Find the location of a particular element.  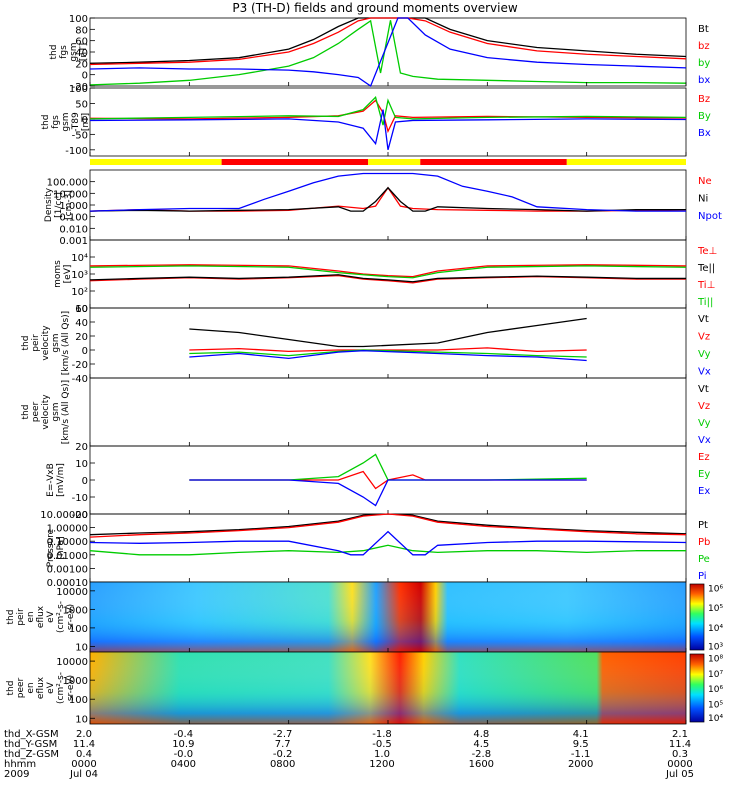

series-line-Ti|| is located at coordinates (388, 272).